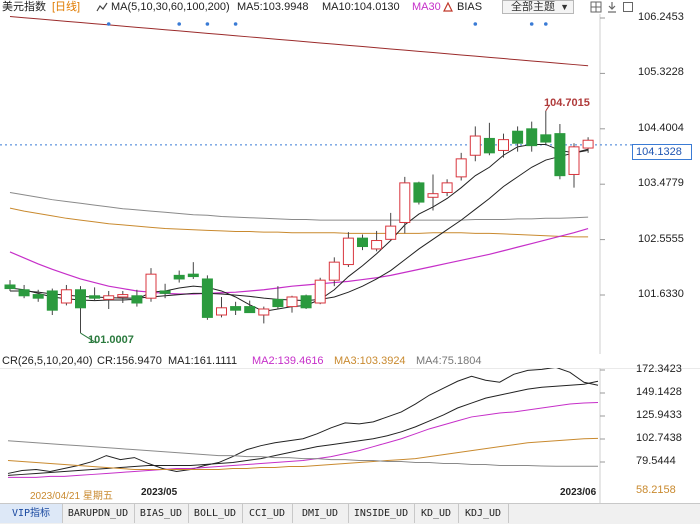 The image size is (700, 524). What do you see at coordinates (661, 72) in the screenshot?
I see `price-axis-tick: 105.3228` at bounding box center [661, 72].